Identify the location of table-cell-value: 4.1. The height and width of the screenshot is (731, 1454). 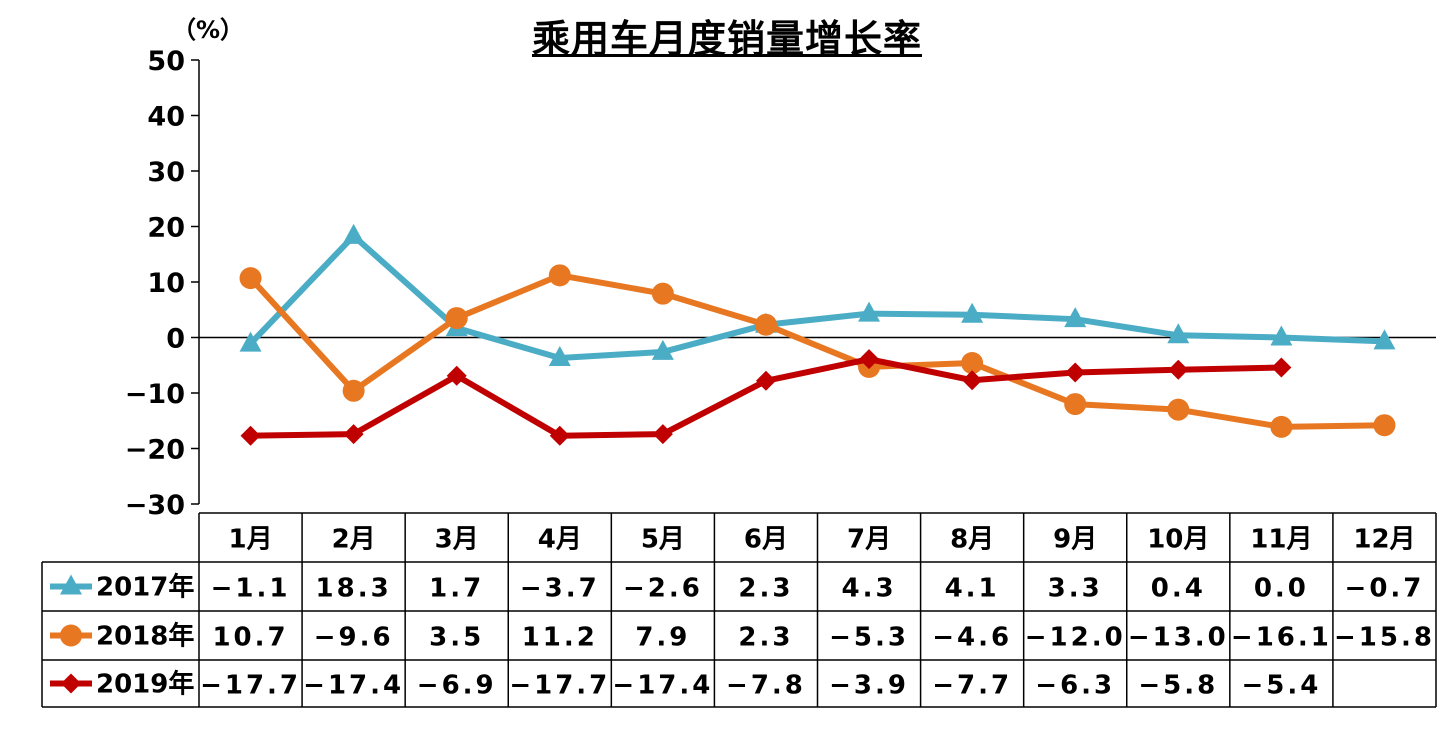
(972, 589).